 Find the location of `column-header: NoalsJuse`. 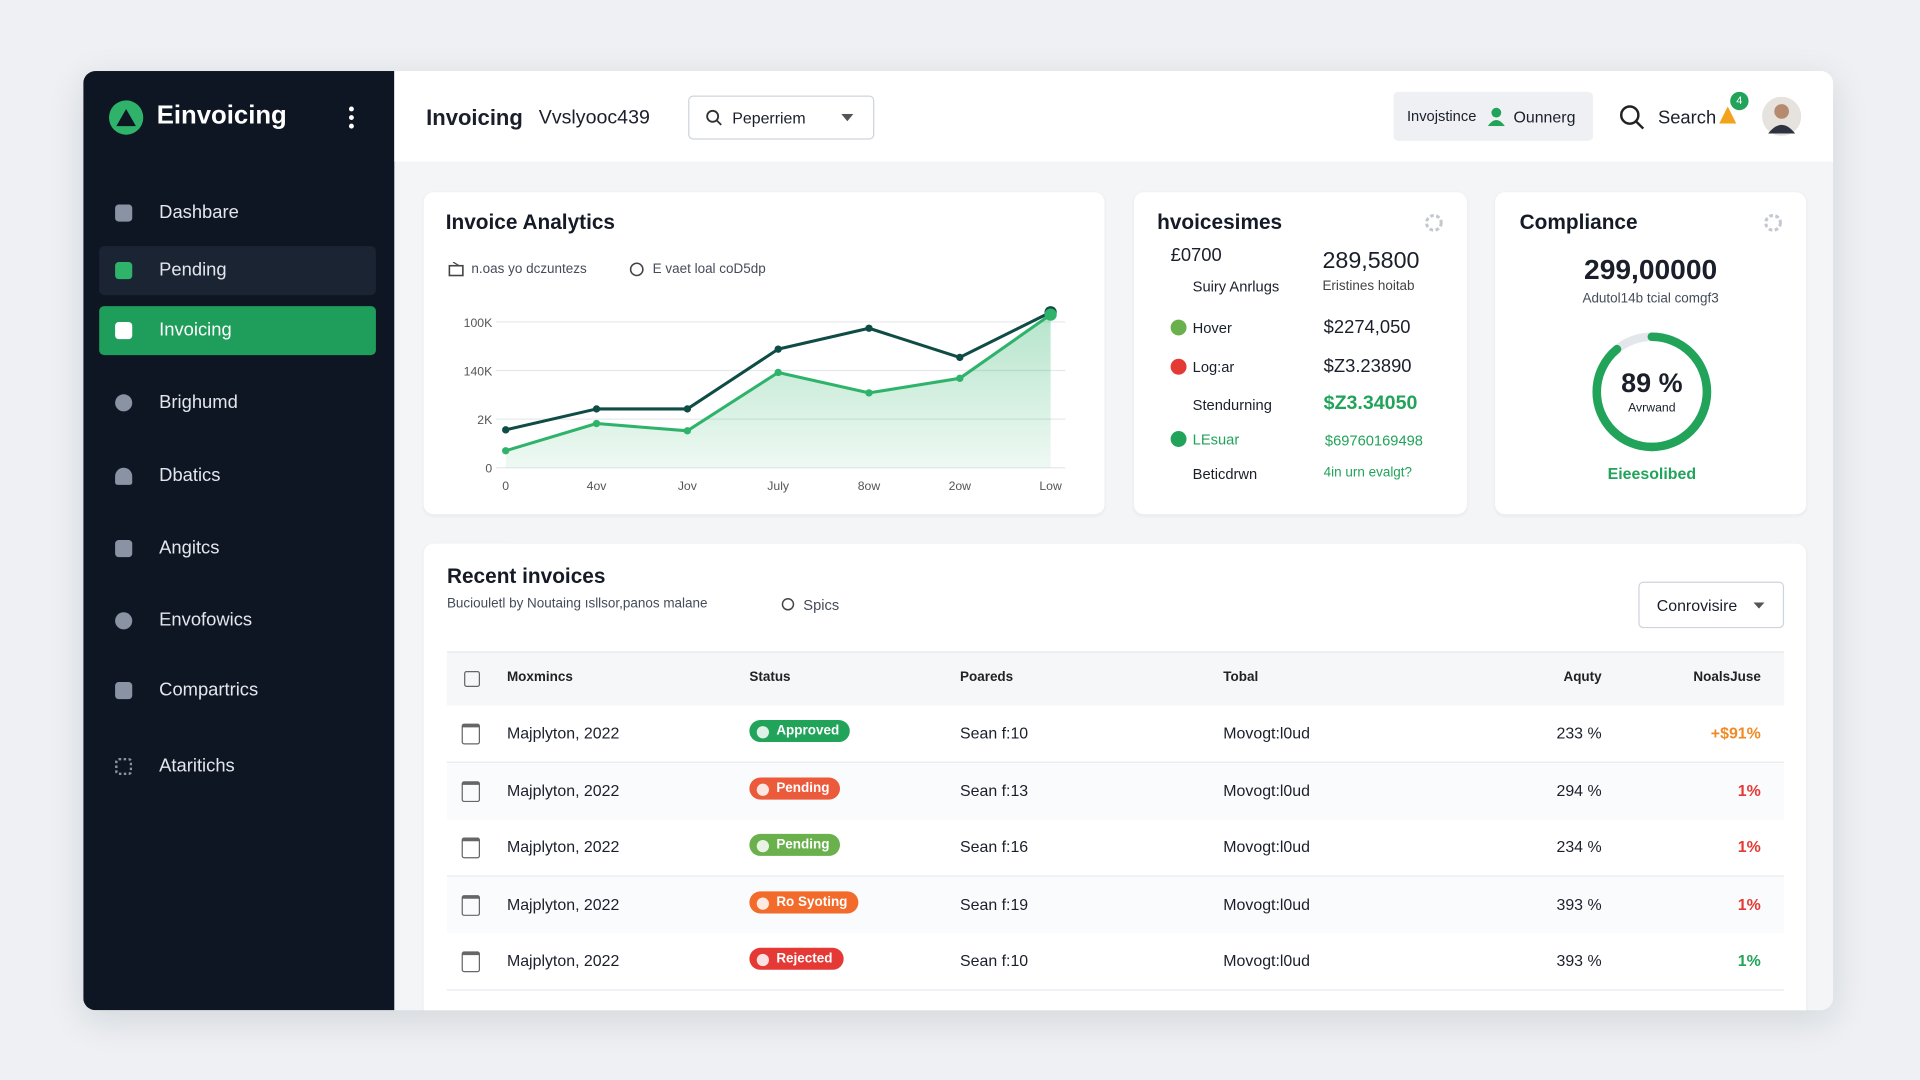

column-header: NoalsJuse is located at coordinates (1727, 677).